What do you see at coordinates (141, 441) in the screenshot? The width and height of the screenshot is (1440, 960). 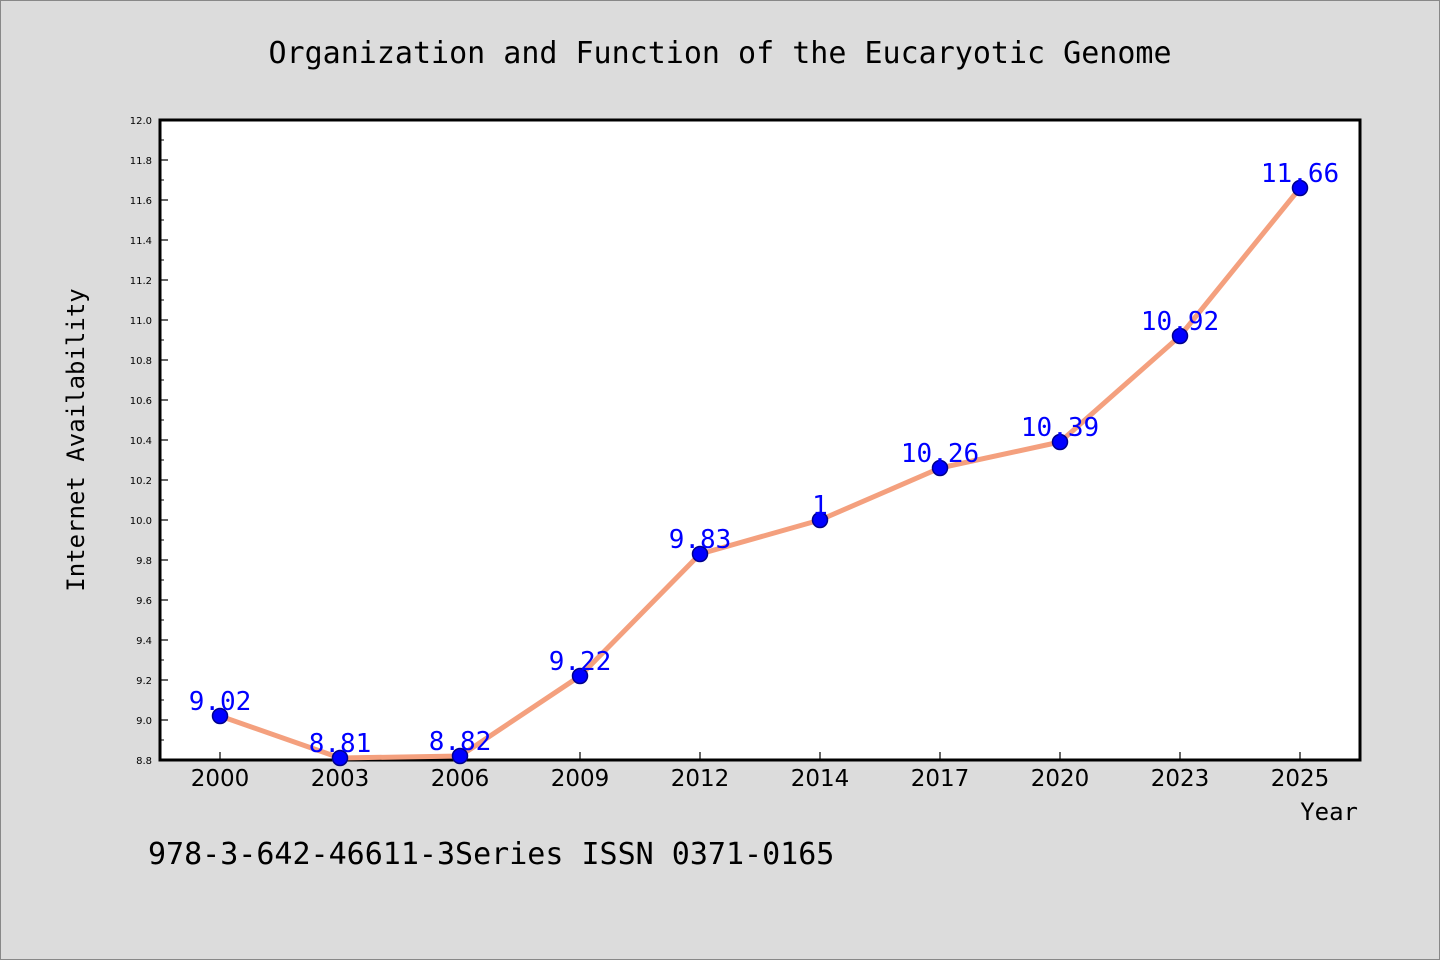 I see `y-tick-label: 10.4` at bounding box center [141, 441].